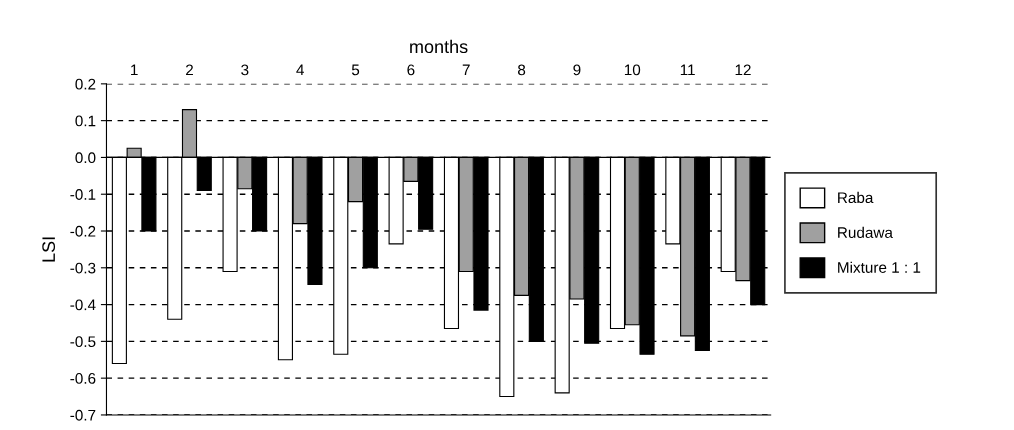 This screenshot has width=1014, height=430. I want to click on x-tick-label: 1, so click(134, 70).